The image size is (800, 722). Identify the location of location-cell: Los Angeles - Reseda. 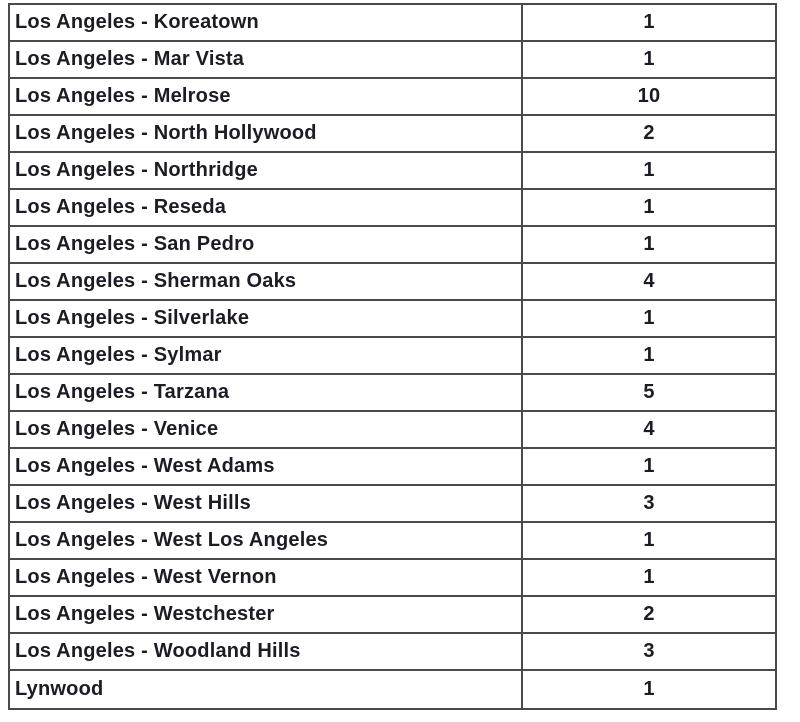
(266, 207).